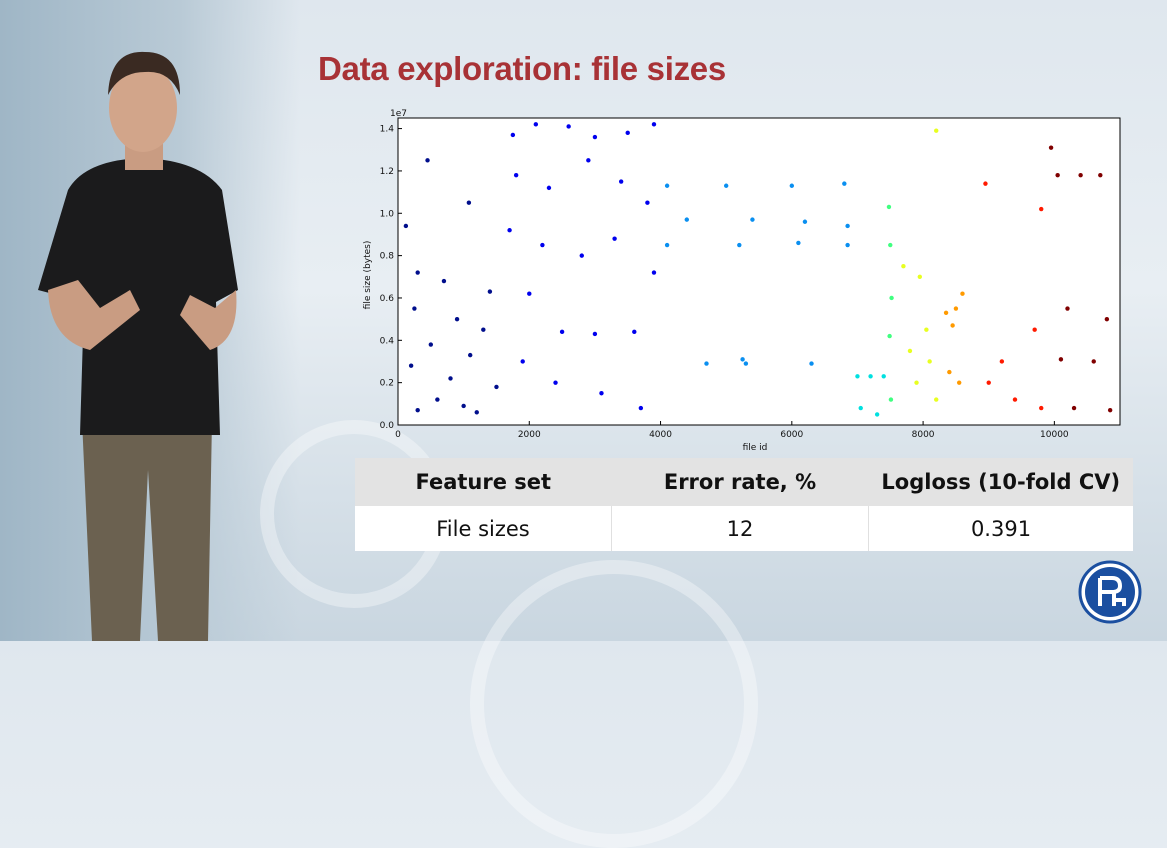  What do you see at coordinates (755, 448) in the screenshot?
I see `x-axis-label: file id` at bounding box center [755, 448].